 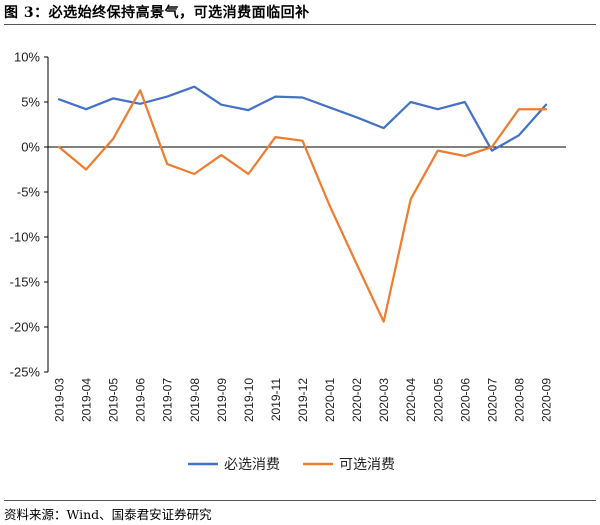 What do you see at coordinates (492, 400) in the screenshot?
I see `x-tick-label: 2020-07` at bounding box center [492, 400].